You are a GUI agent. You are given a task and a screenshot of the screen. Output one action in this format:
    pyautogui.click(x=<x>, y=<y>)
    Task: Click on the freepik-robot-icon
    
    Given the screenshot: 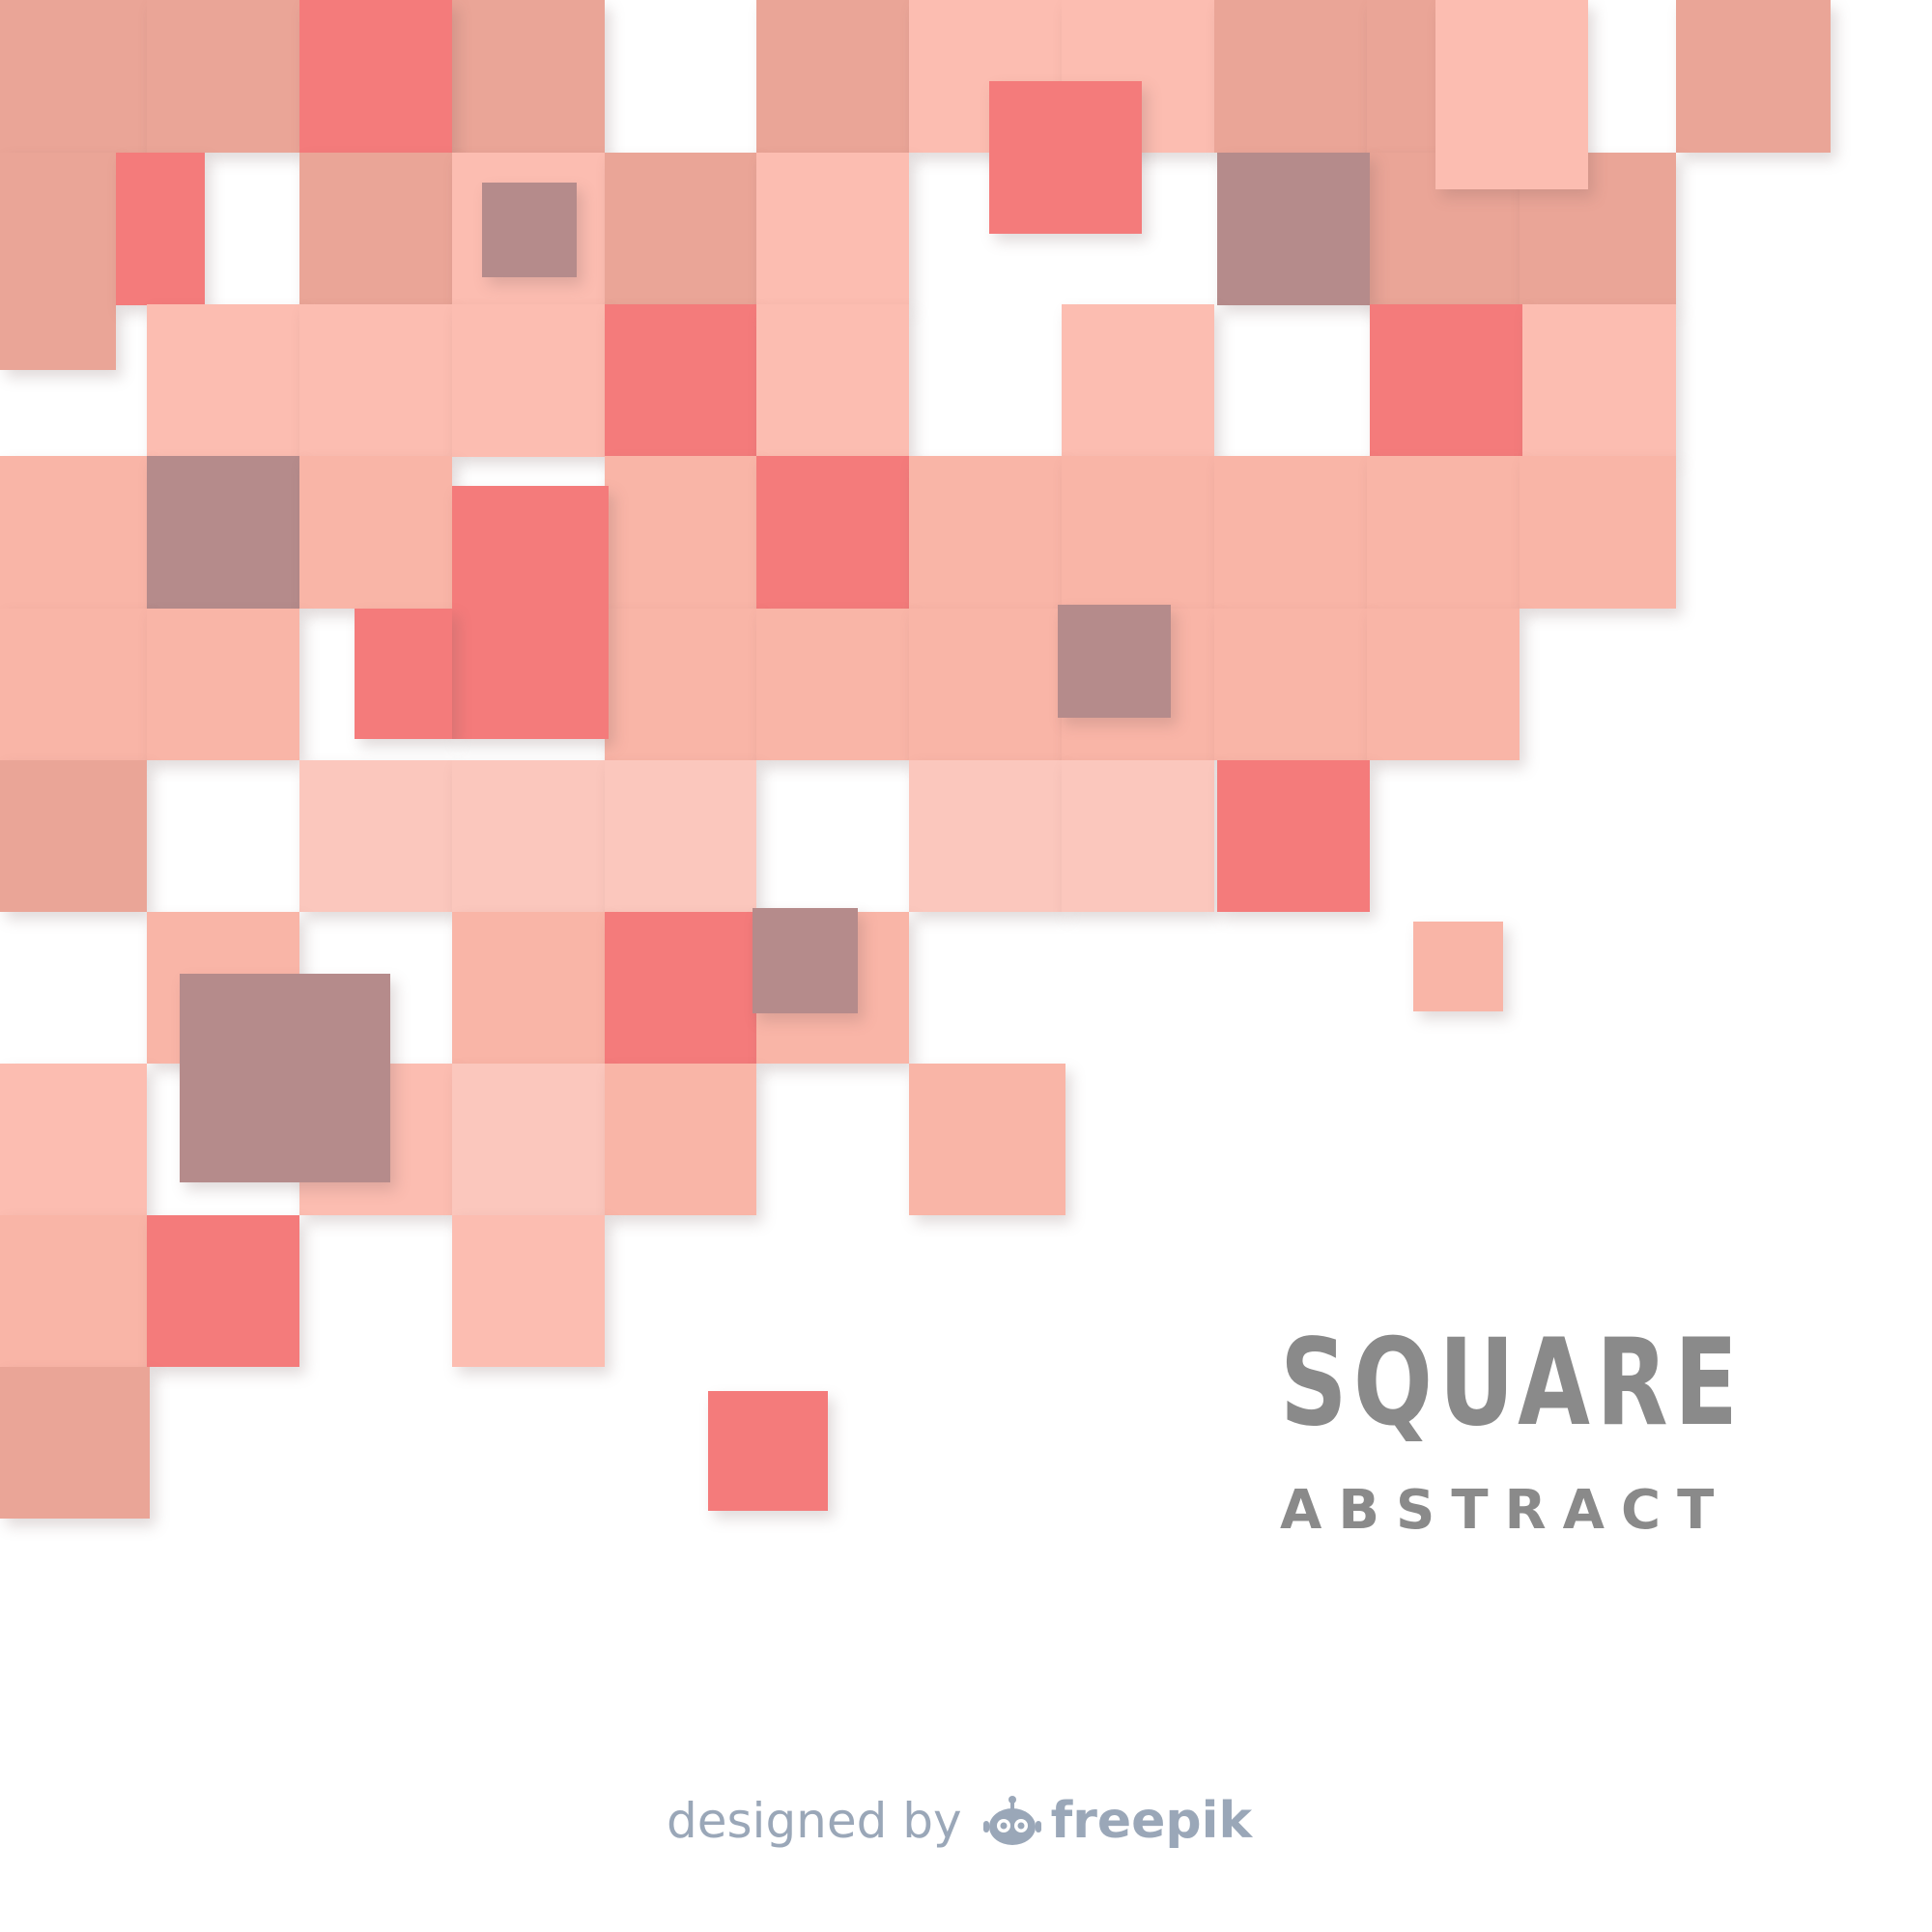 What is the action you would take?
    pyautogui.click(x=1011, y=1821)
    